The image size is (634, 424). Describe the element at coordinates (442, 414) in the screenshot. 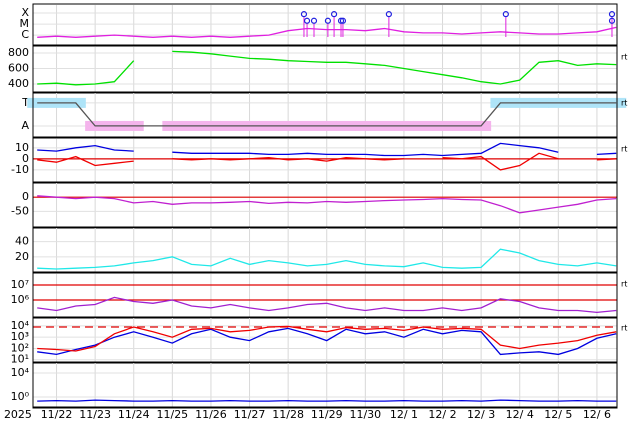

I see `x-tick-label: 12/ 2` at that location.